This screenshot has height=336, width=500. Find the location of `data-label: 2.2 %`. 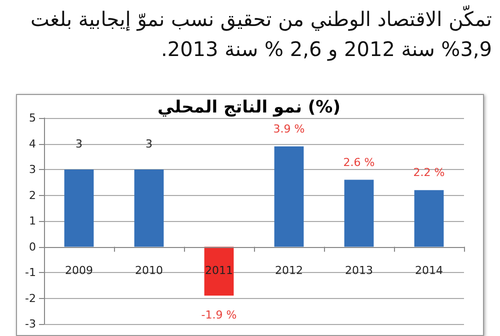

data-label: 2.2 % is located at coordinates (429, 173).